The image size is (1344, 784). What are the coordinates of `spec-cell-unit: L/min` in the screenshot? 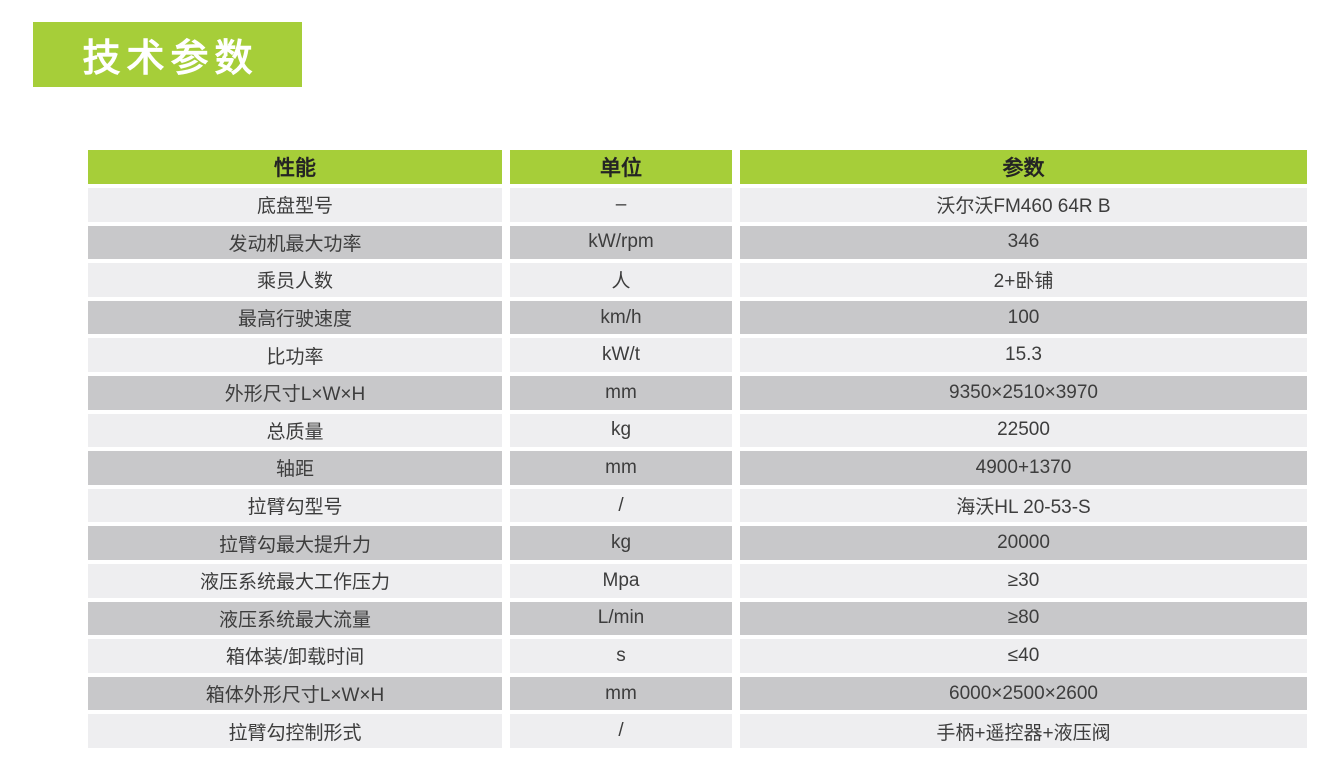 It's located at (621, 618).